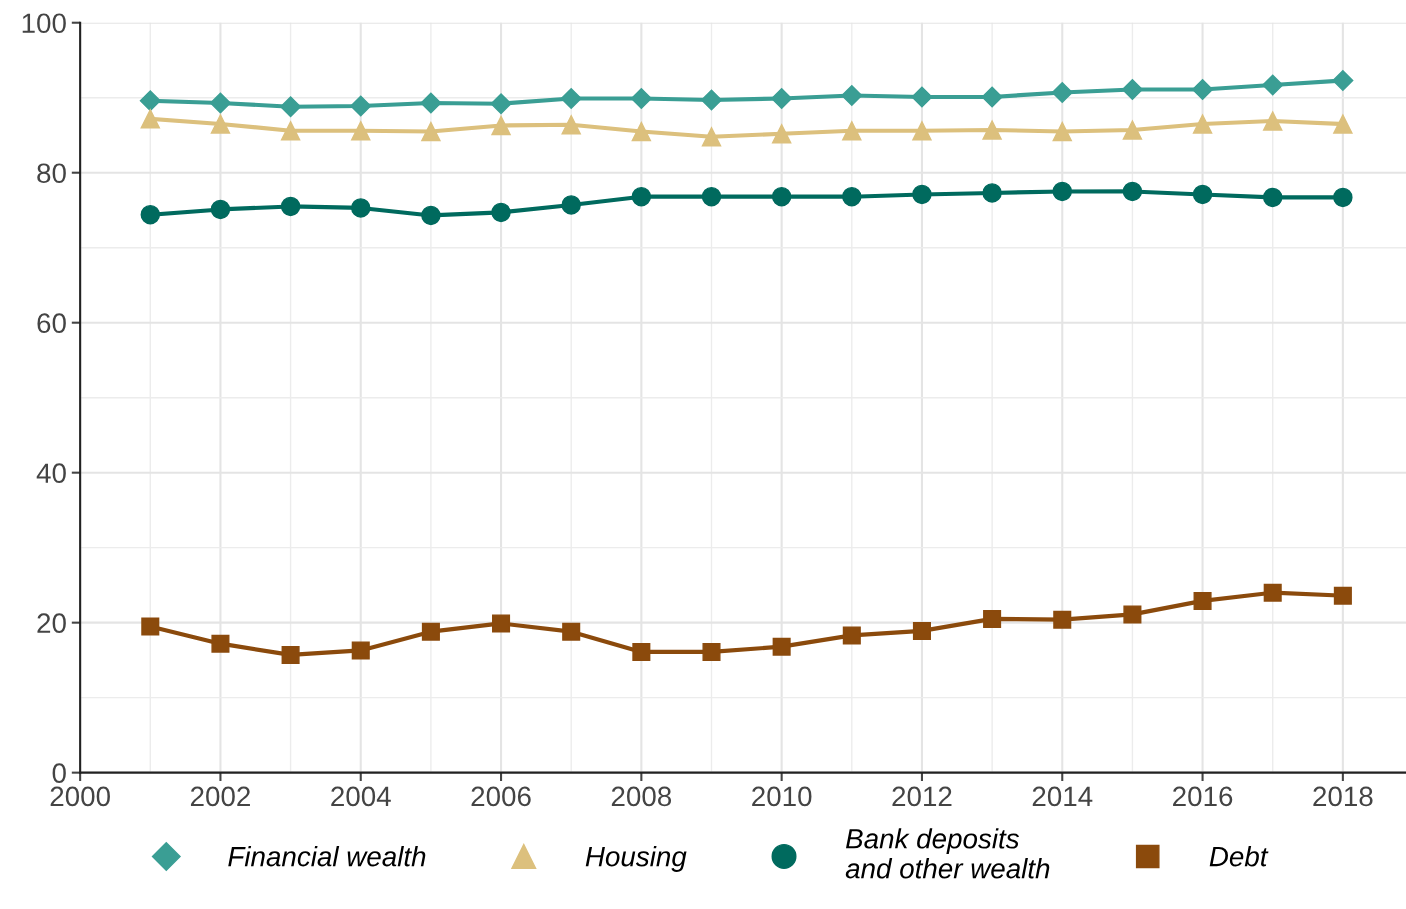 The width and height of the screenshot is (1406, 909). I want to click on y-tick-label: 80, so click(51, 173).